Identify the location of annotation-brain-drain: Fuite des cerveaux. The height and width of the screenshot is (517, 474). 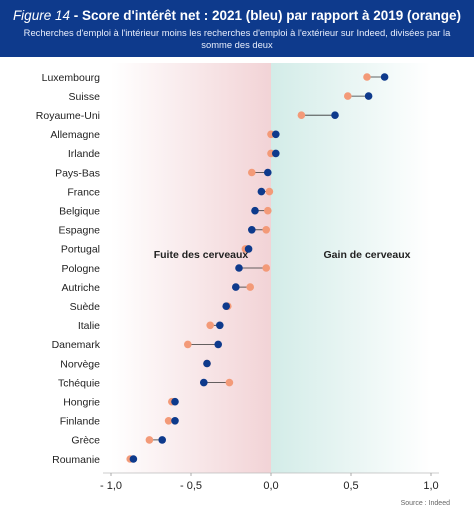
(201, 255).